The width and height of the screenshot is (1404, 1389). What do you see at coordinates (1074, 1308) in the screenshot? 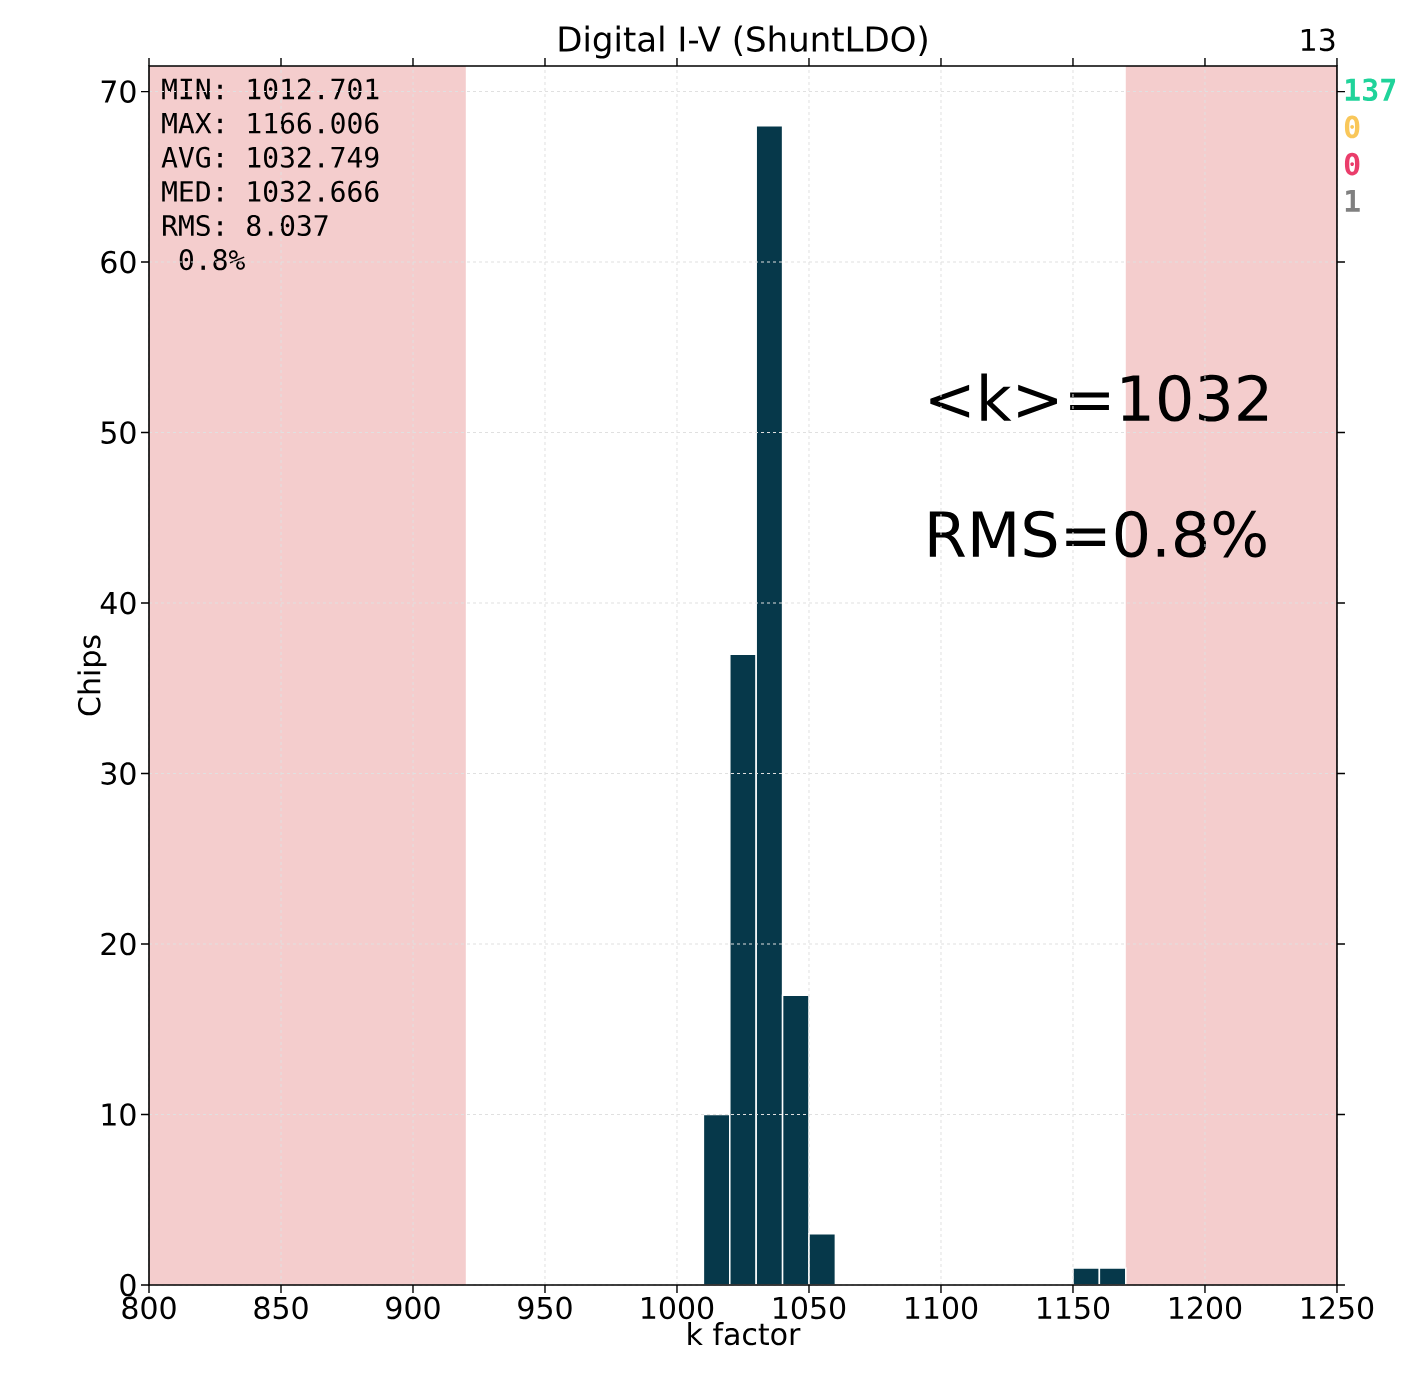
I see `x-tick-label: 1150` at bounding box center [1074, 1308].